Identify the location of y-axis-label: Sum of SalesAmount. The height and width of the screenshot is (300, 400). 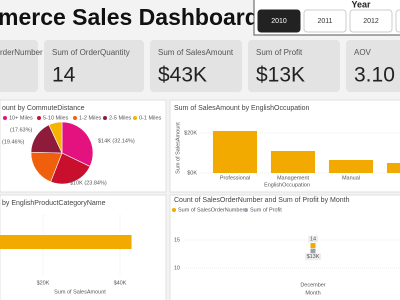
(178, 148).